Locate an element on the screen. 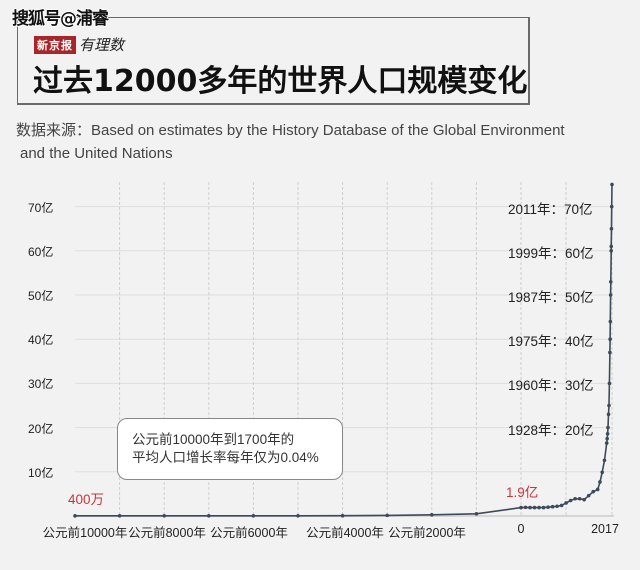 Image resolution: width=640 pixels, height=570 pixels. x-tick-label: 公元前8000年 is located at coordinates (167, 533).